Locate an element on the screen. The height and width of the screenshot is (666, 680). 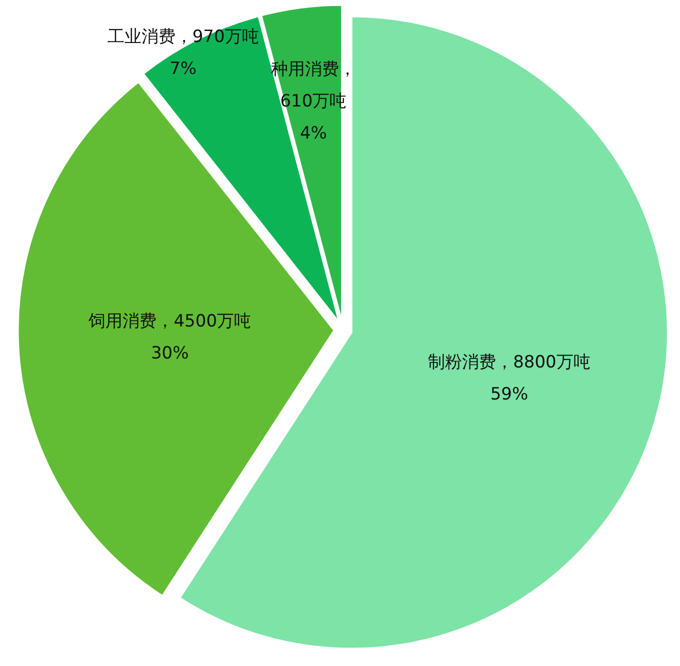
slice-label: 制粉消费，8800万吨 59% is located at coordinates (509, 378).